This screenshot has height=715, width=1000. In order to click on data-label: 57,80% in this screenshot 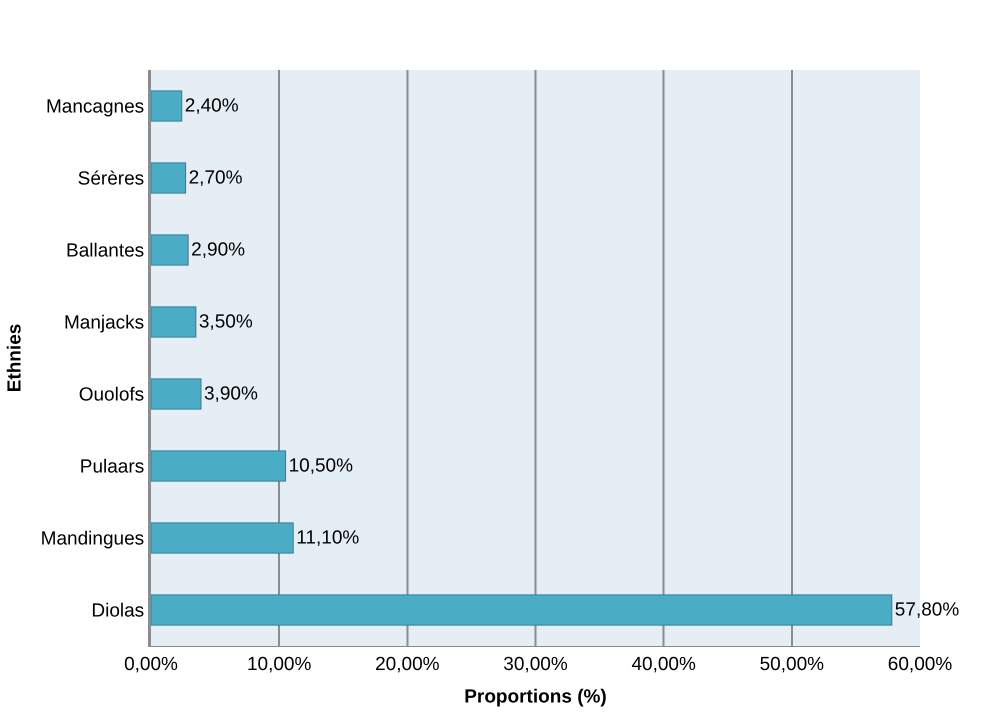, I will do `click(927, 610)`.